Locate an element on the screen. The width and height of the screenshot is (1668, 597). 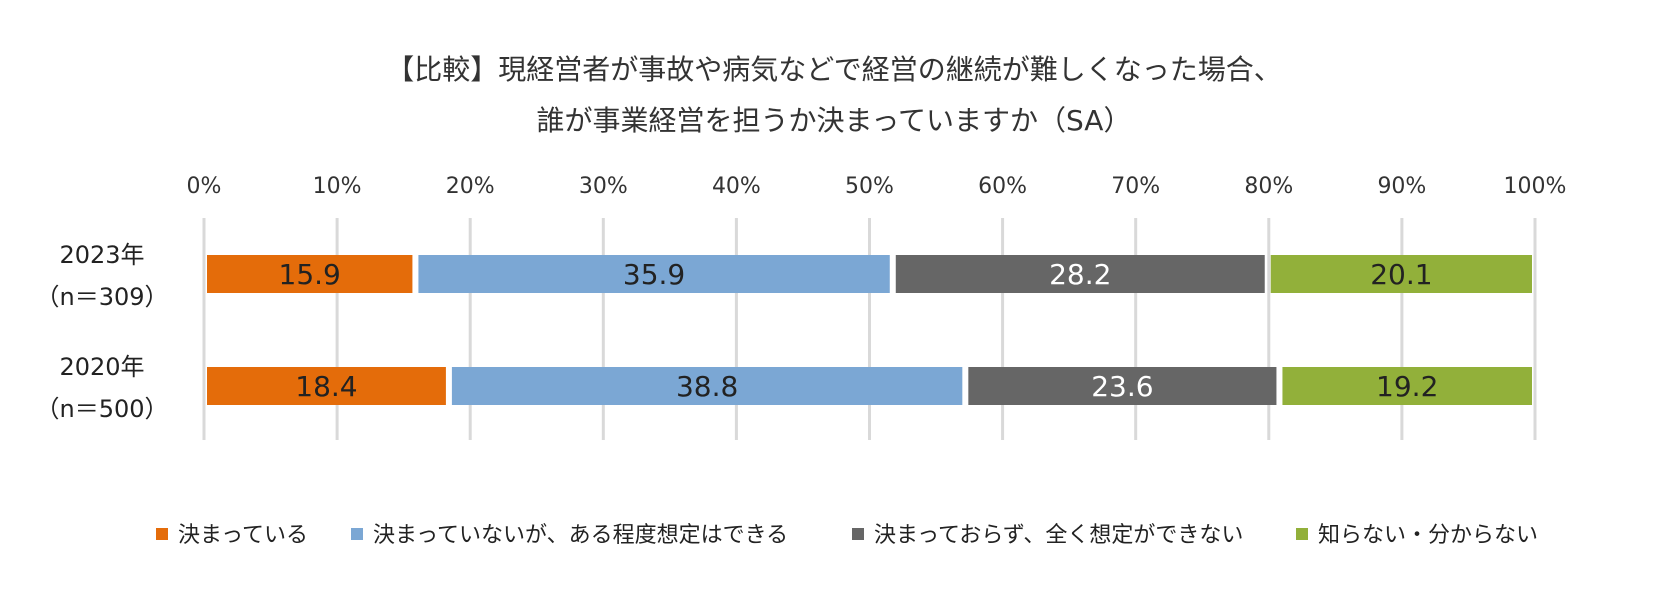
data-label: 19.2 is located at coordinates (1407, 386).